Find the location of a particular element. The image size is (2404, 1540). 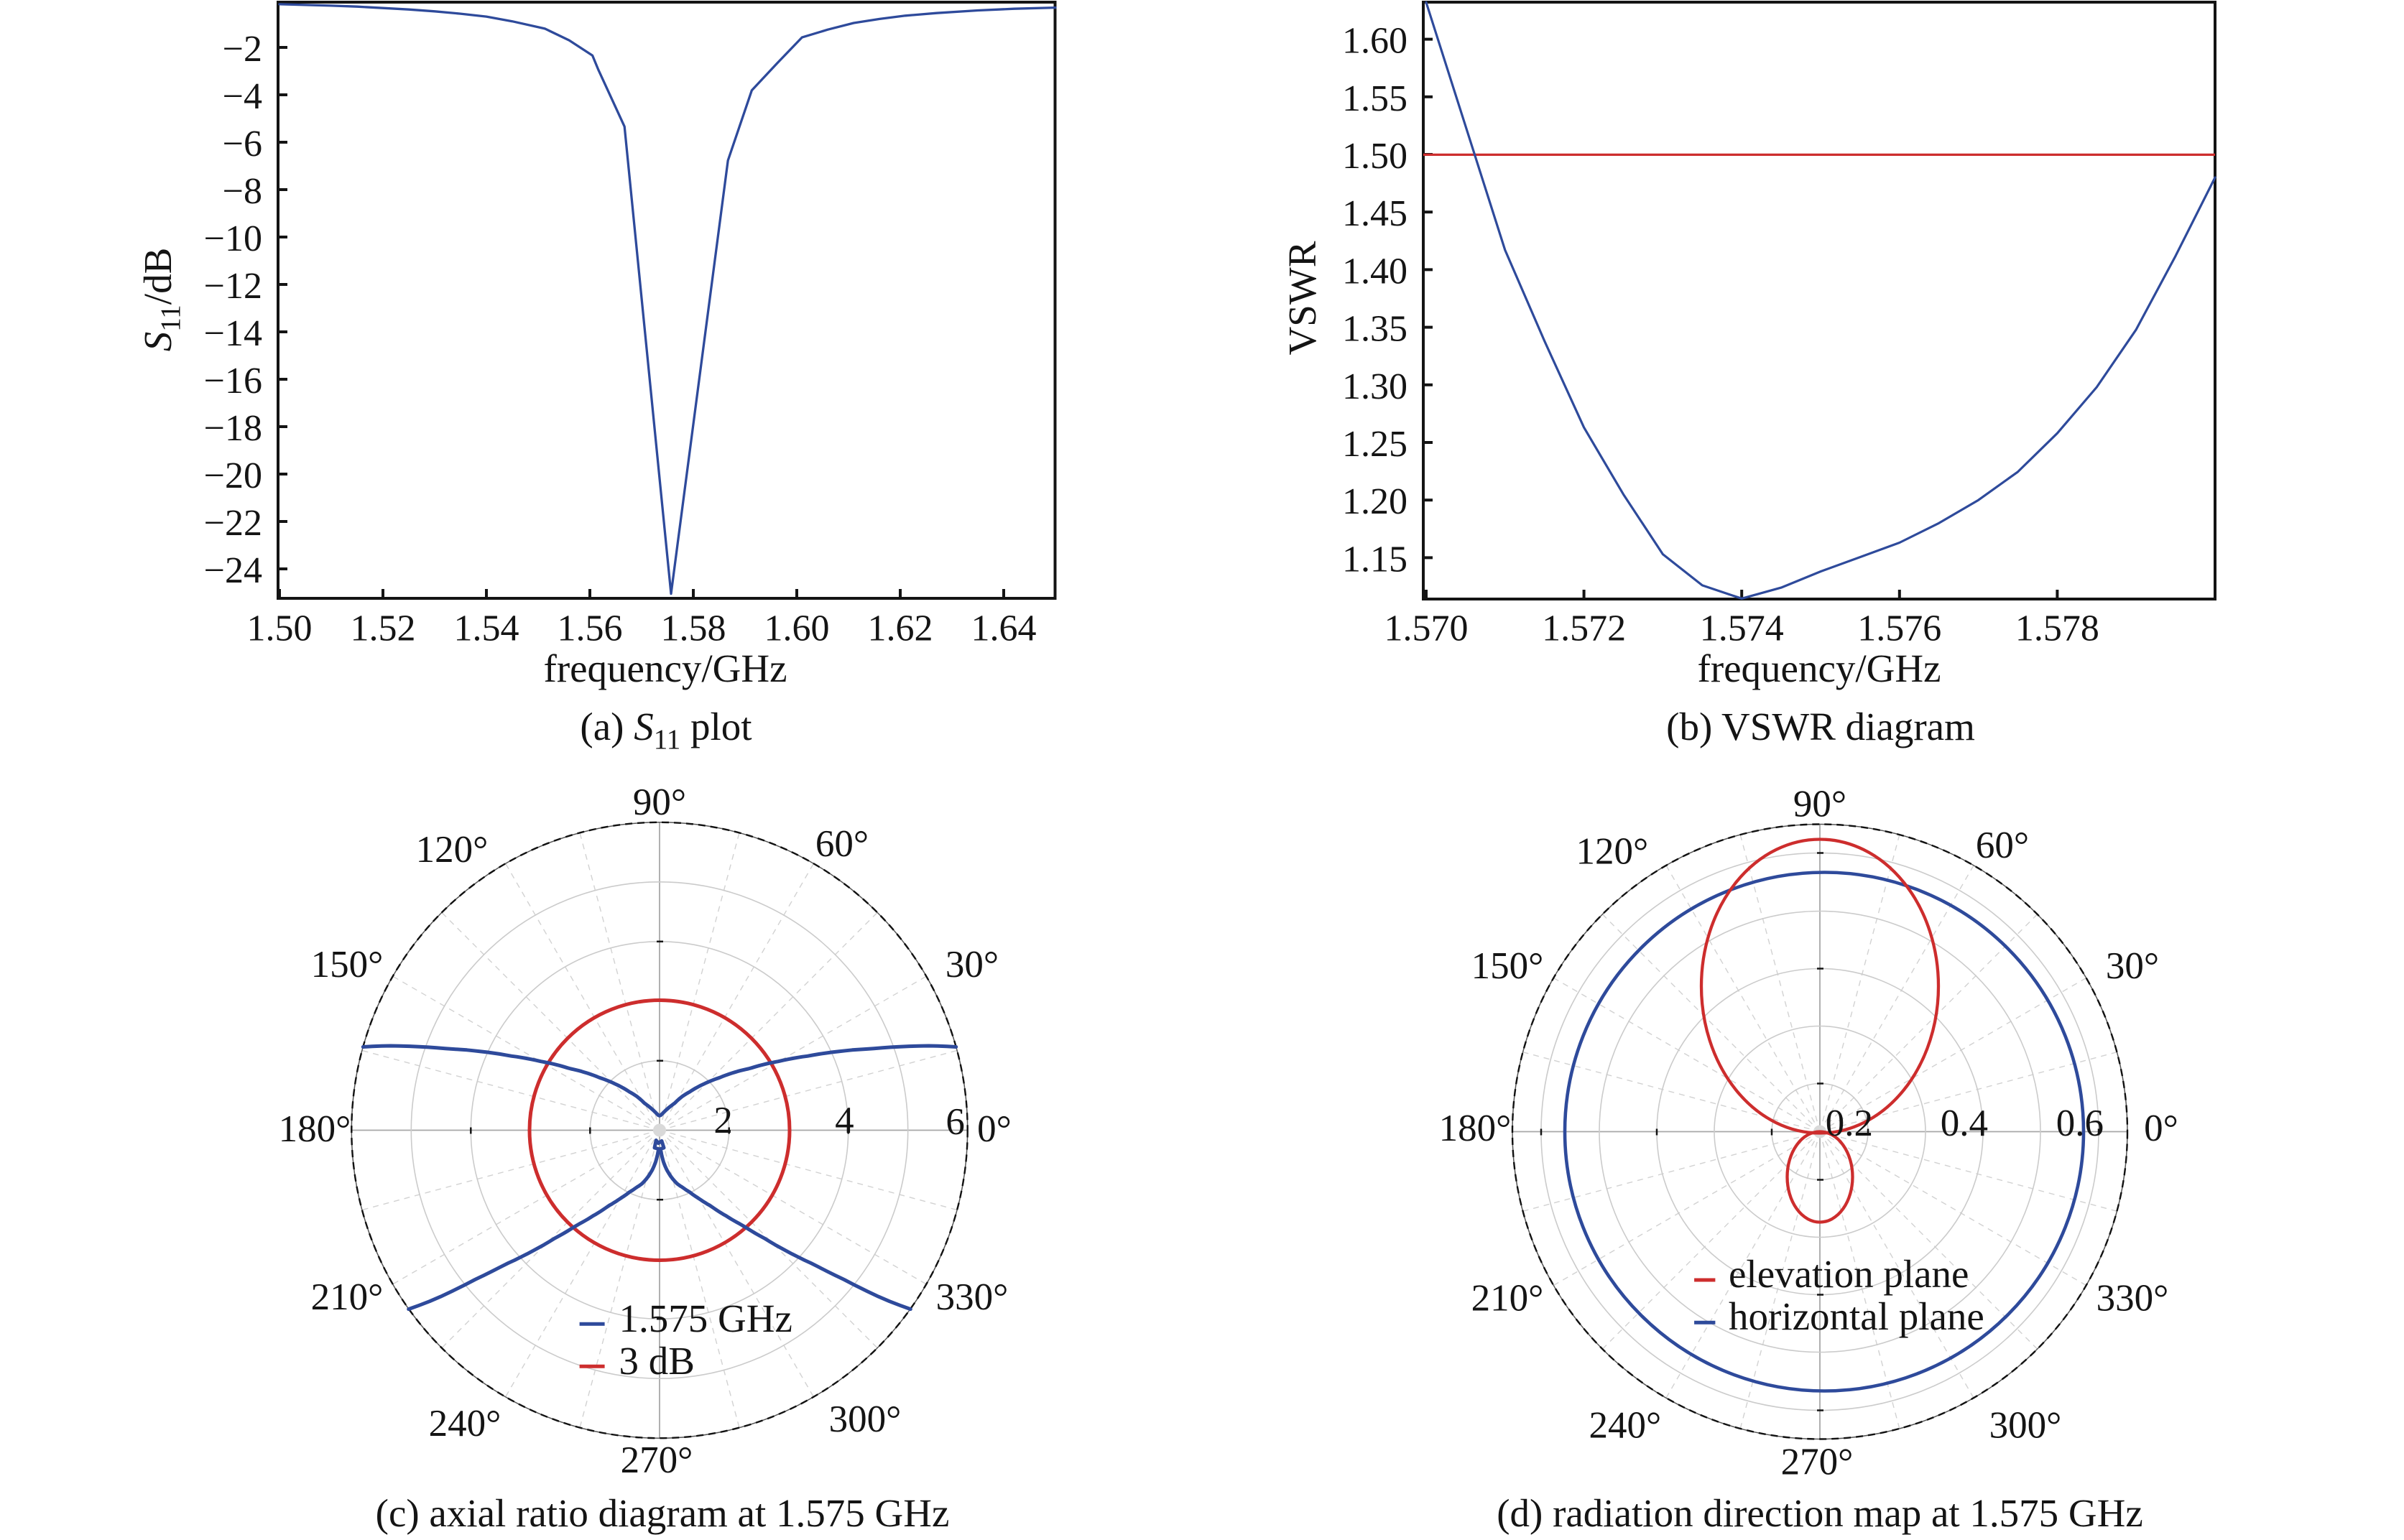

svg-text: 0.2 is located at coordinates (1849, 1123).